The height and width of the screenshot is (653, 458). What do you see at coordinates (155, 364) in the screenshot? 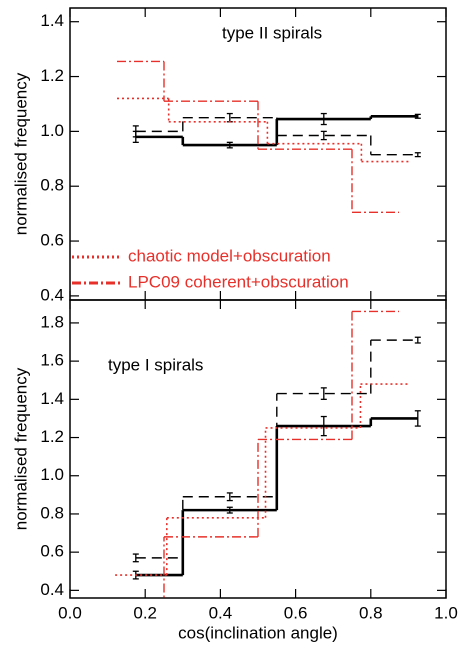
I see `panel-label: type I spirals` at bounding box center [155, 364].